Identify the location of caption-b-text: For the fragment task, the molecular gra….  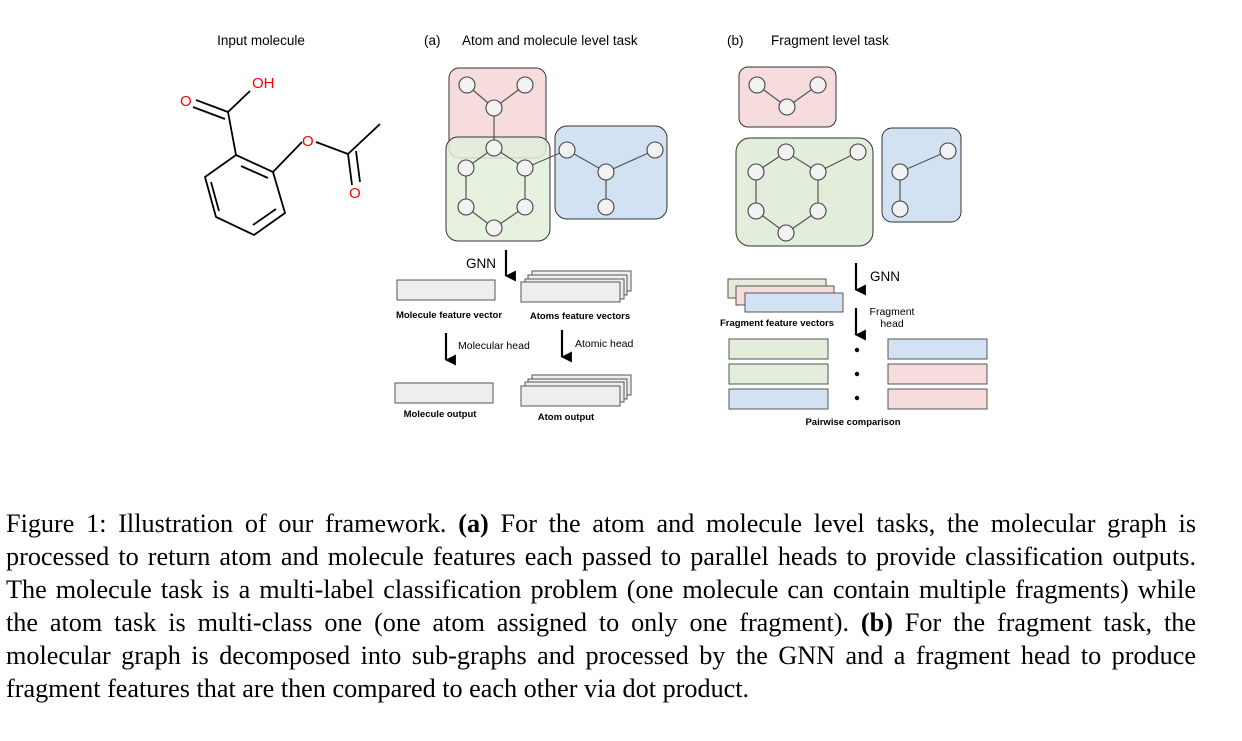
(601, 655).